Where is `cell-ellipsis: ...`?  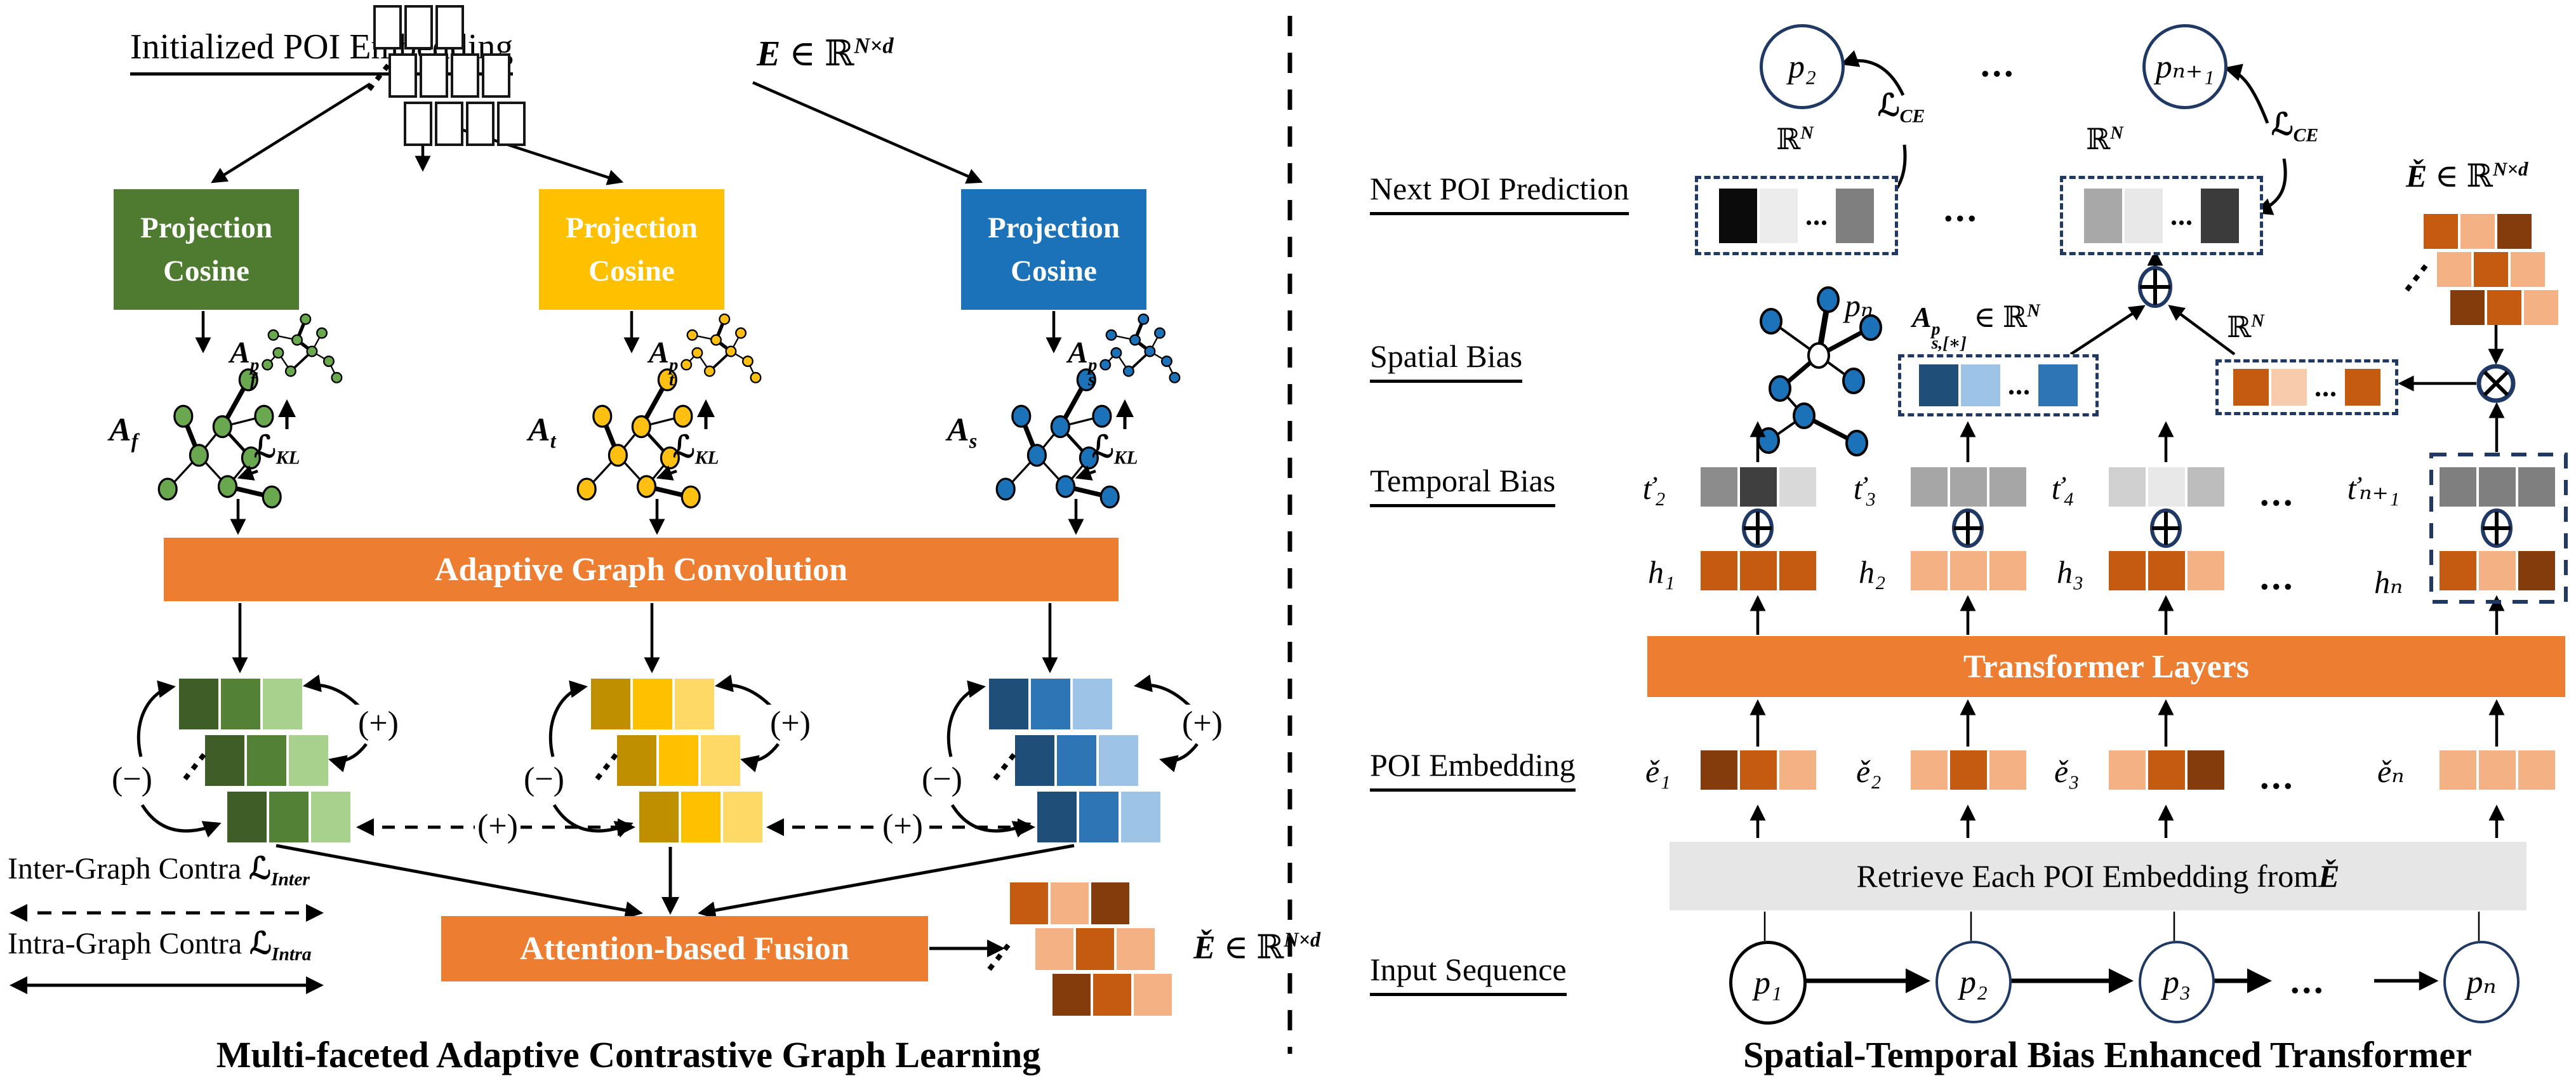 cell-ellipsis: ... is located at coordinates (2019, 385).